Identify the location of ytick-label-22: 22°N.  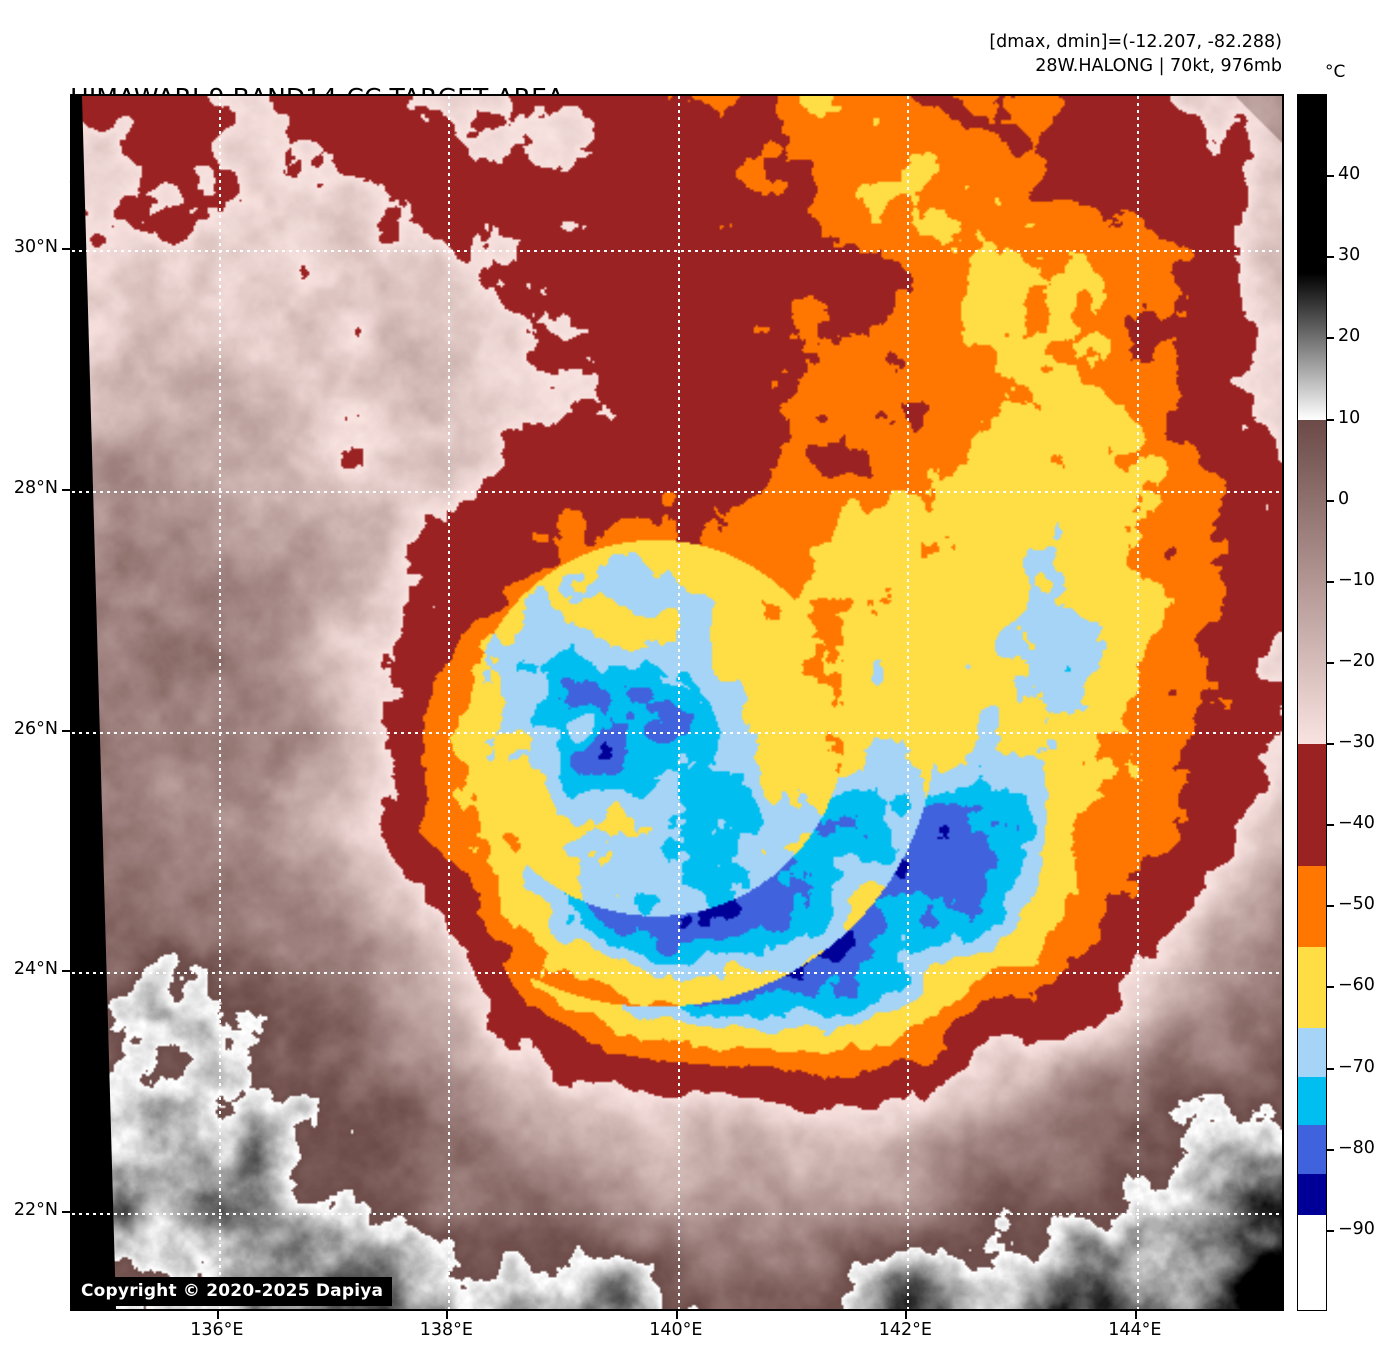
(35, 1210).